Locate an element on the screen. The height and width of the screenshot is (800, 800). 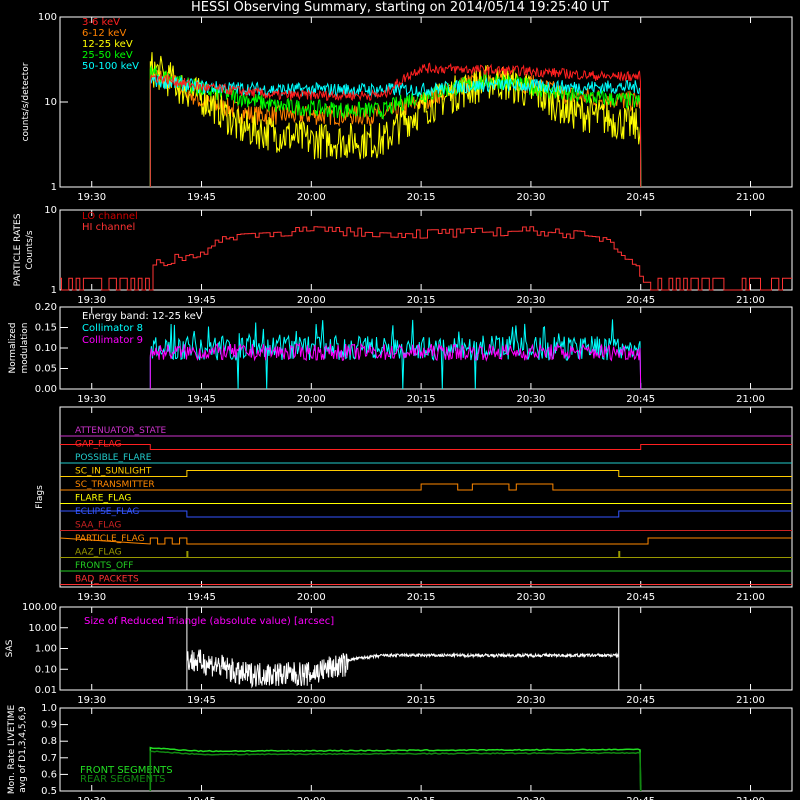
legend-entry: 50-100 keV is located at coordinates (110, 66).